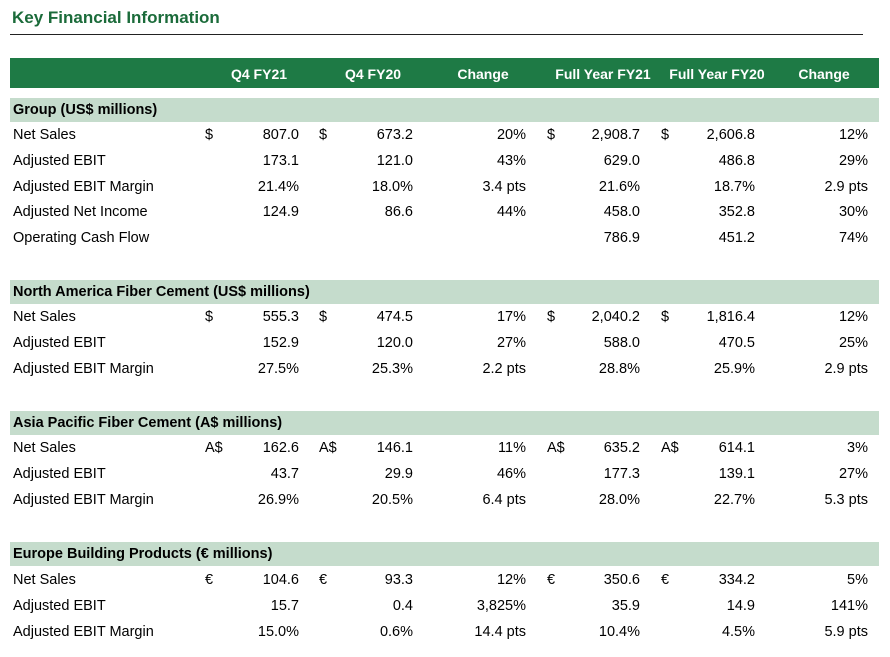 Image resolution: width=890 pixels, height=657 pixels. Describe the element at coordinates (857, 448) in the screenshot. I see `value-change-fy: 3%` at that location.